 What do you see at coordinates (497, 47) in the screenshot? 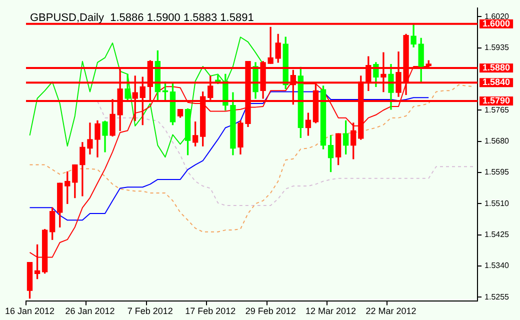
I see `y-tick-label: 1.5935` at bounding box center [497, 47].